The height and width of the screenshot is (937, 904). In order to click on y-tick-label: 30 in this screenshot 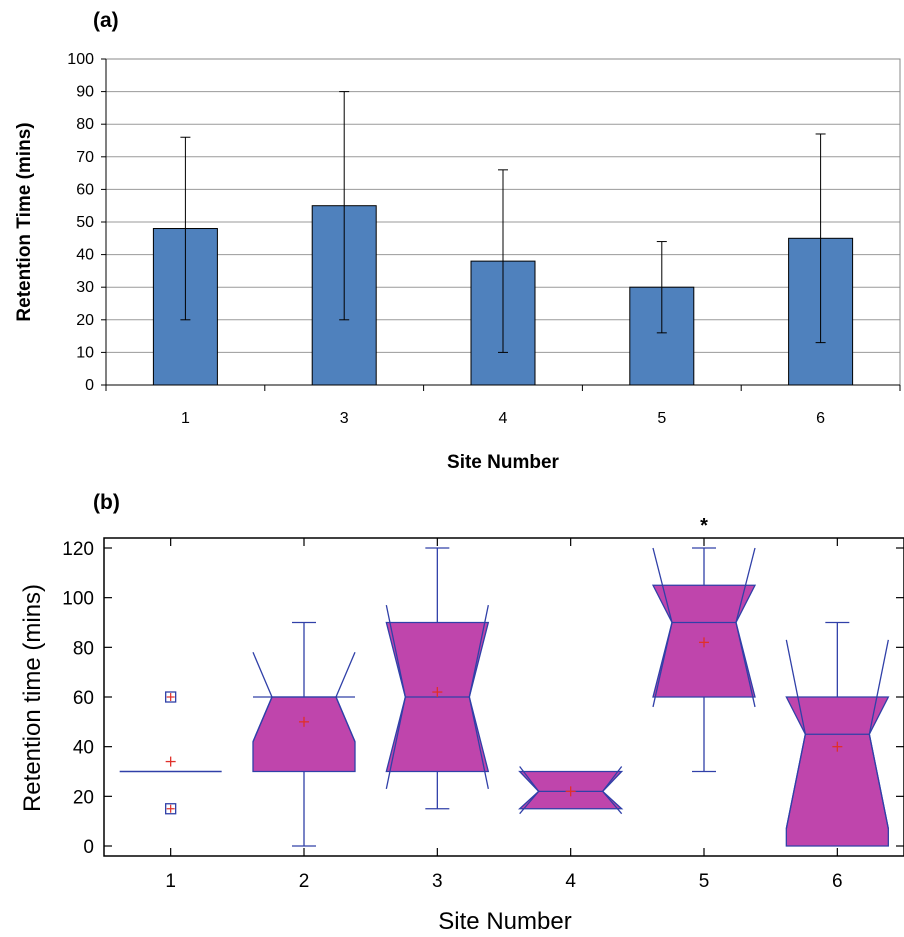, I will do `click(85, 287)`.